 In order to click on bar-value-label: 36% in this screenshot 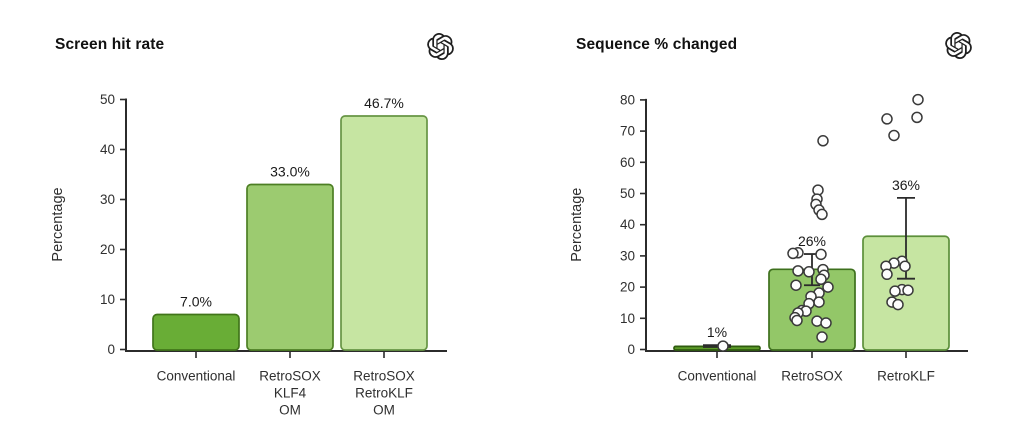, I will do `click(906, 185)`.